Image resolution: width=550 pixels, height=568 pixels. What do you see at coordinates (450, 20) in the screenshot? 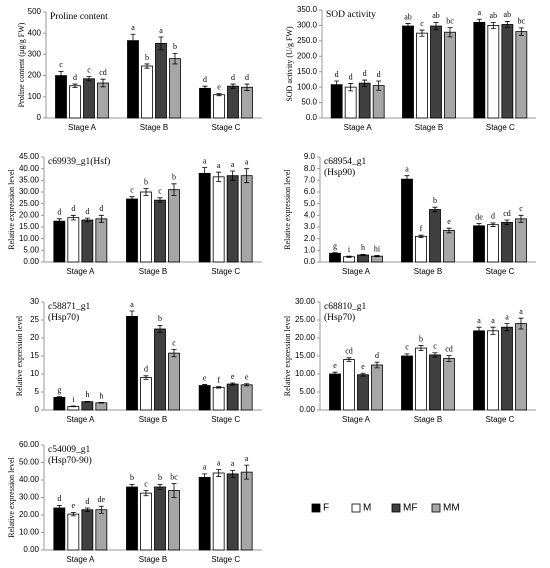
I see `significance-letter: bc` at bounding box center [450, 20].